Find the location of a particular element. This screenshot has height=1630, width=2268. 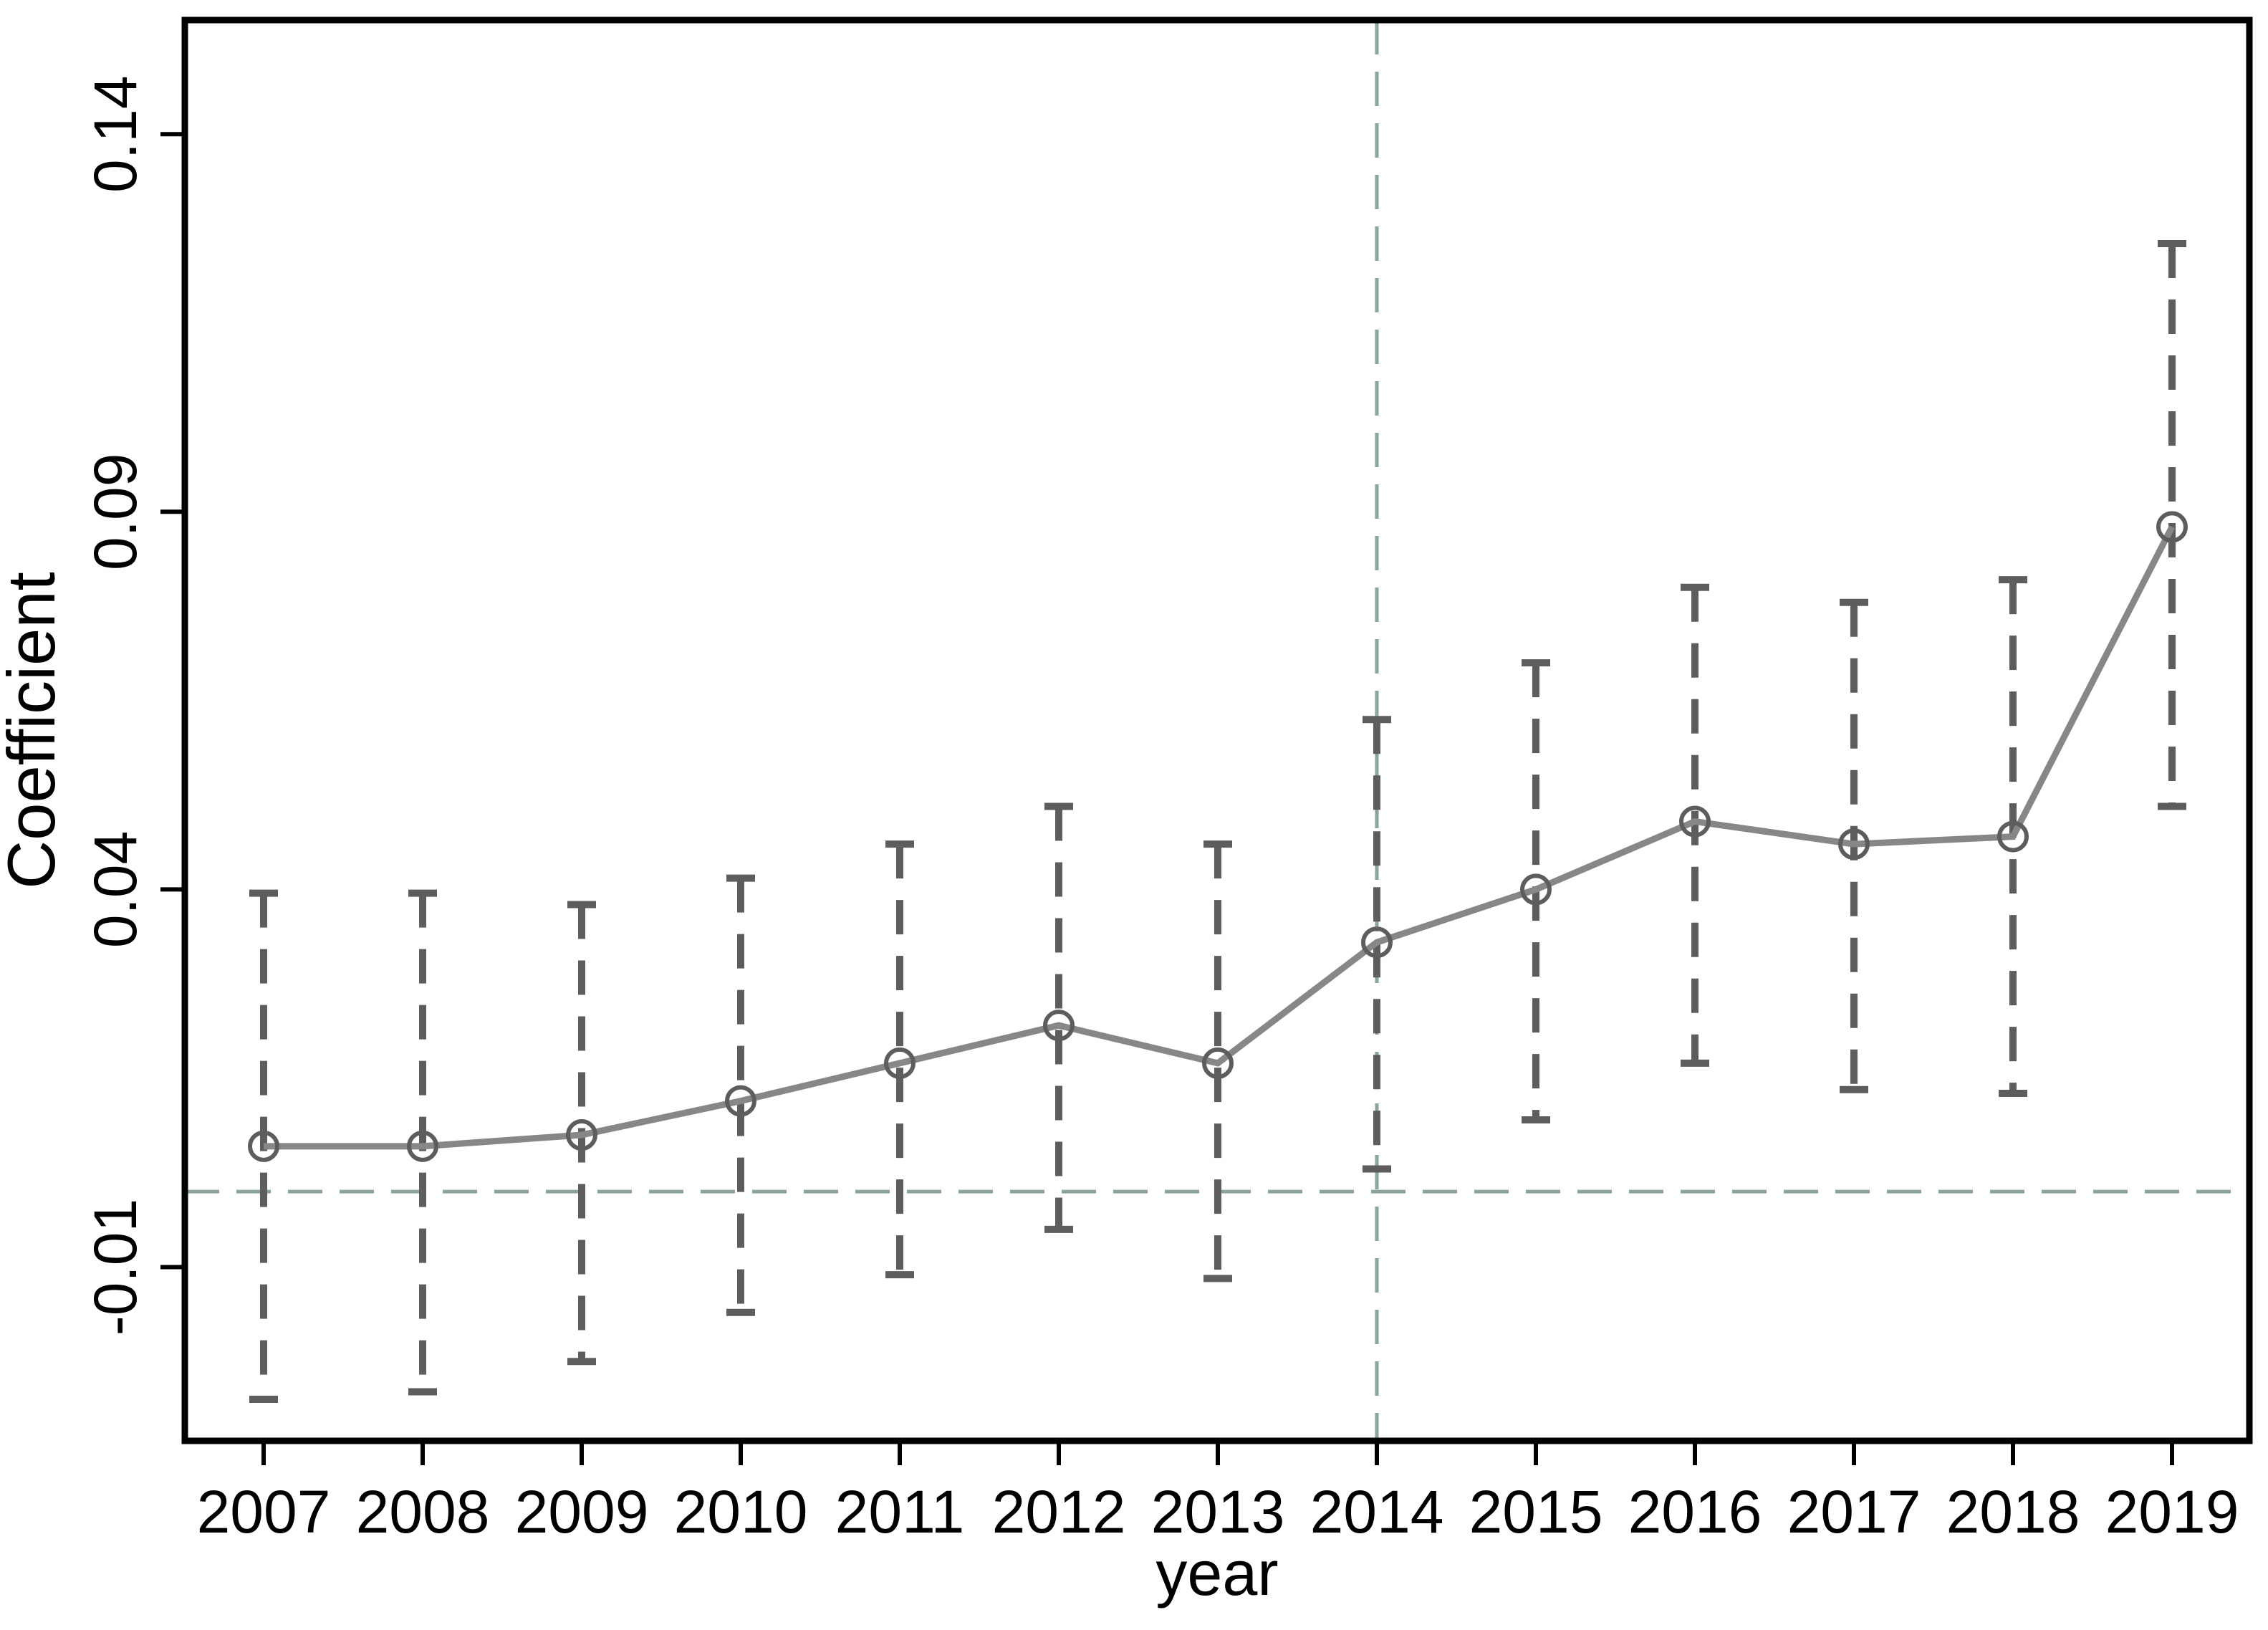

y-axis-title: Coefficient is located at coordinates (34, 730).